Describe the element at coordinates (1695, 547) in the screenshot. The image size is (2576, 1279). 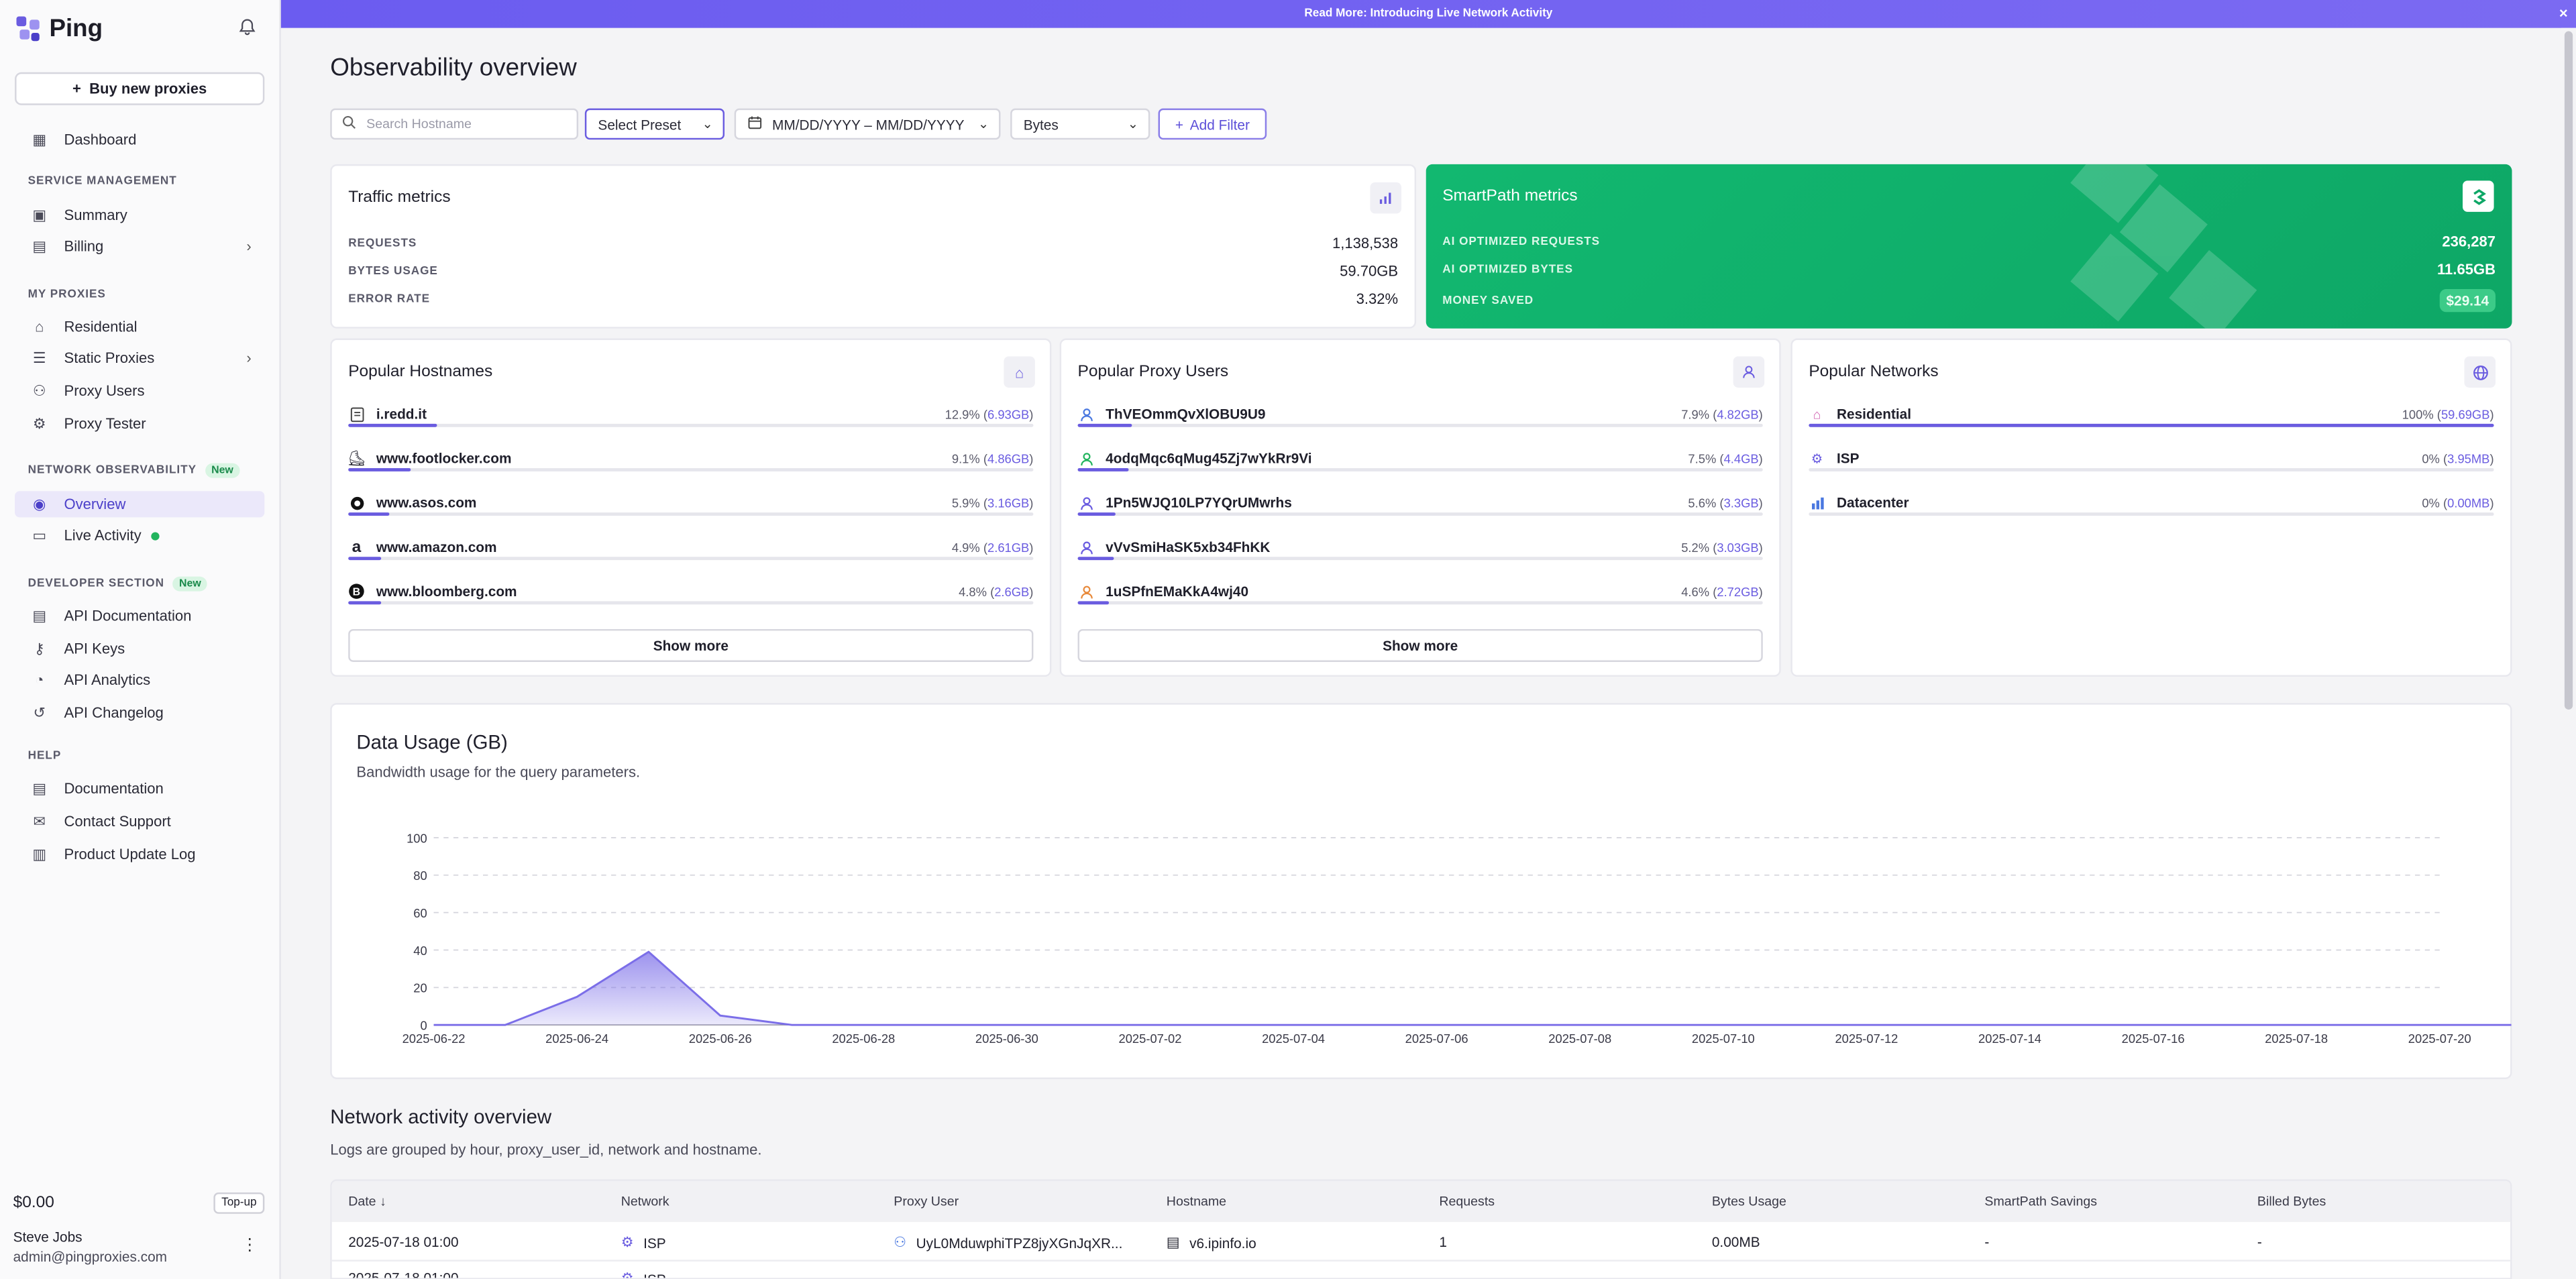
I see `share-percent: 5.2%` at that location.